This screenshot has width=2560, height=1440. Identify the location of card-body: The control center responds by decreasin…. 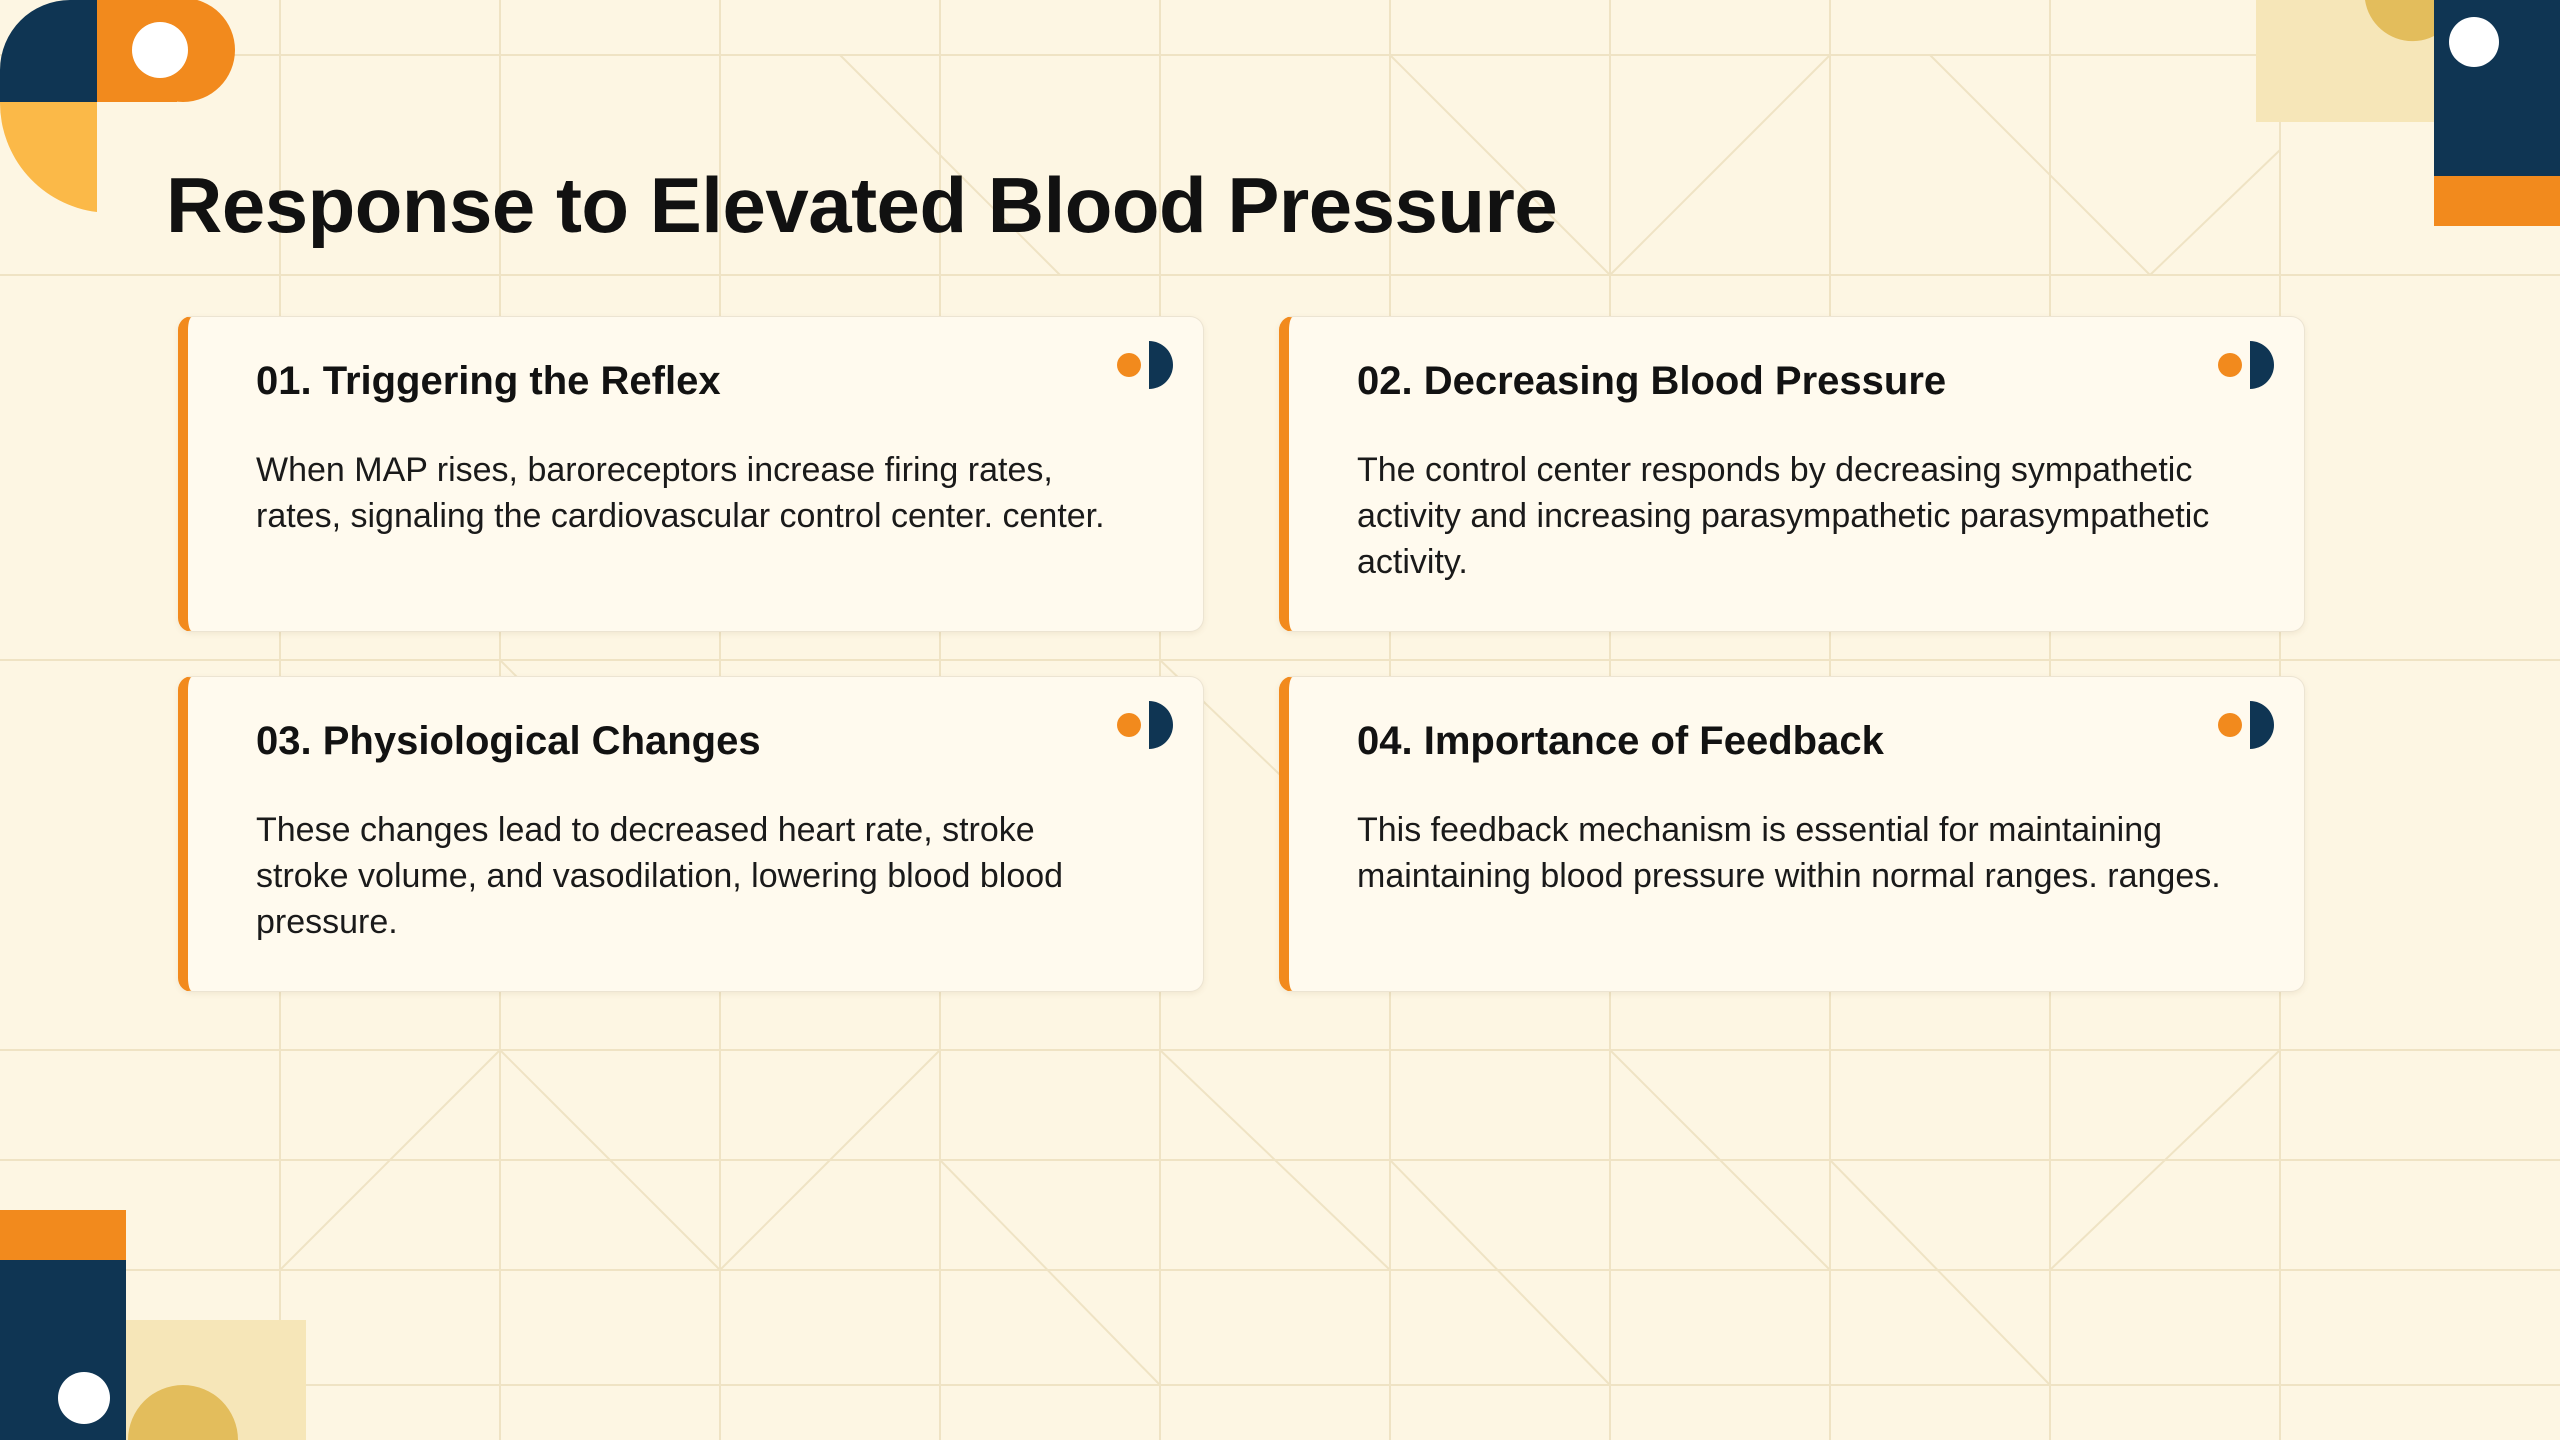
(1783, 516).